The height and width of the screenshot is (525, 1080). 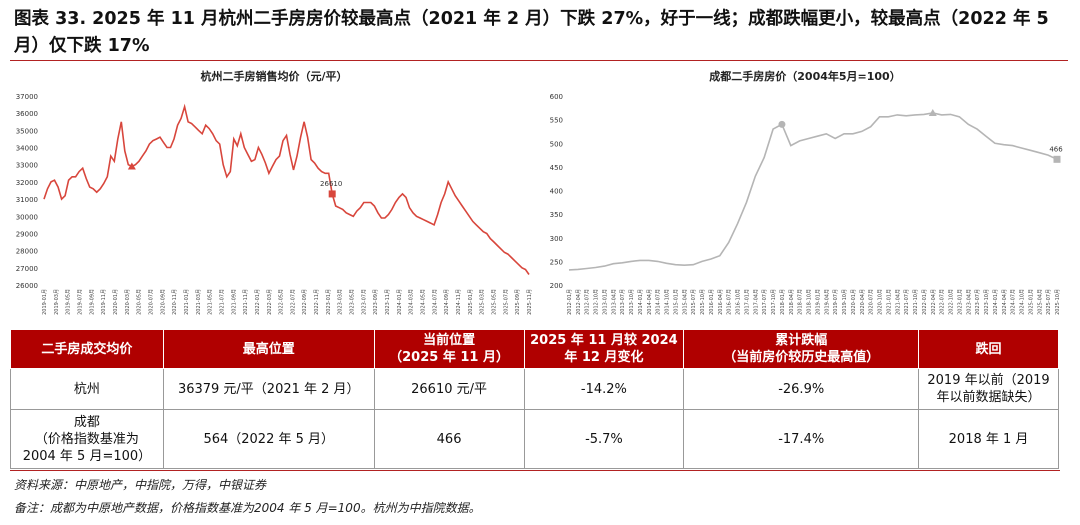 I want to click on series-line, so click(x=813, y=191).